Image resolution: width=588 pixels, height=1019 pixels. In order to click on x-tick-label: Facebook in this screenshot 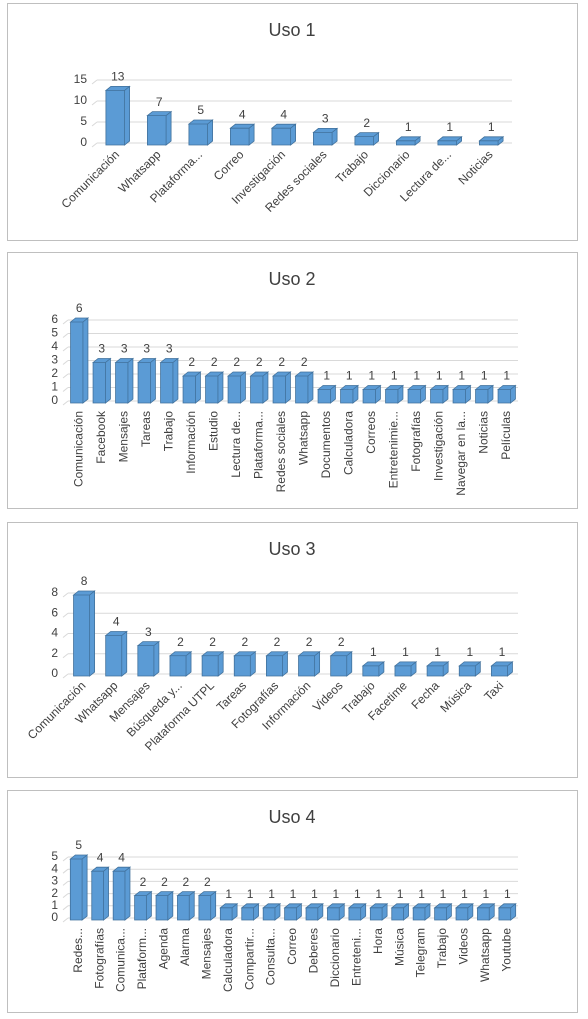, I will do `click(101, 437)`.